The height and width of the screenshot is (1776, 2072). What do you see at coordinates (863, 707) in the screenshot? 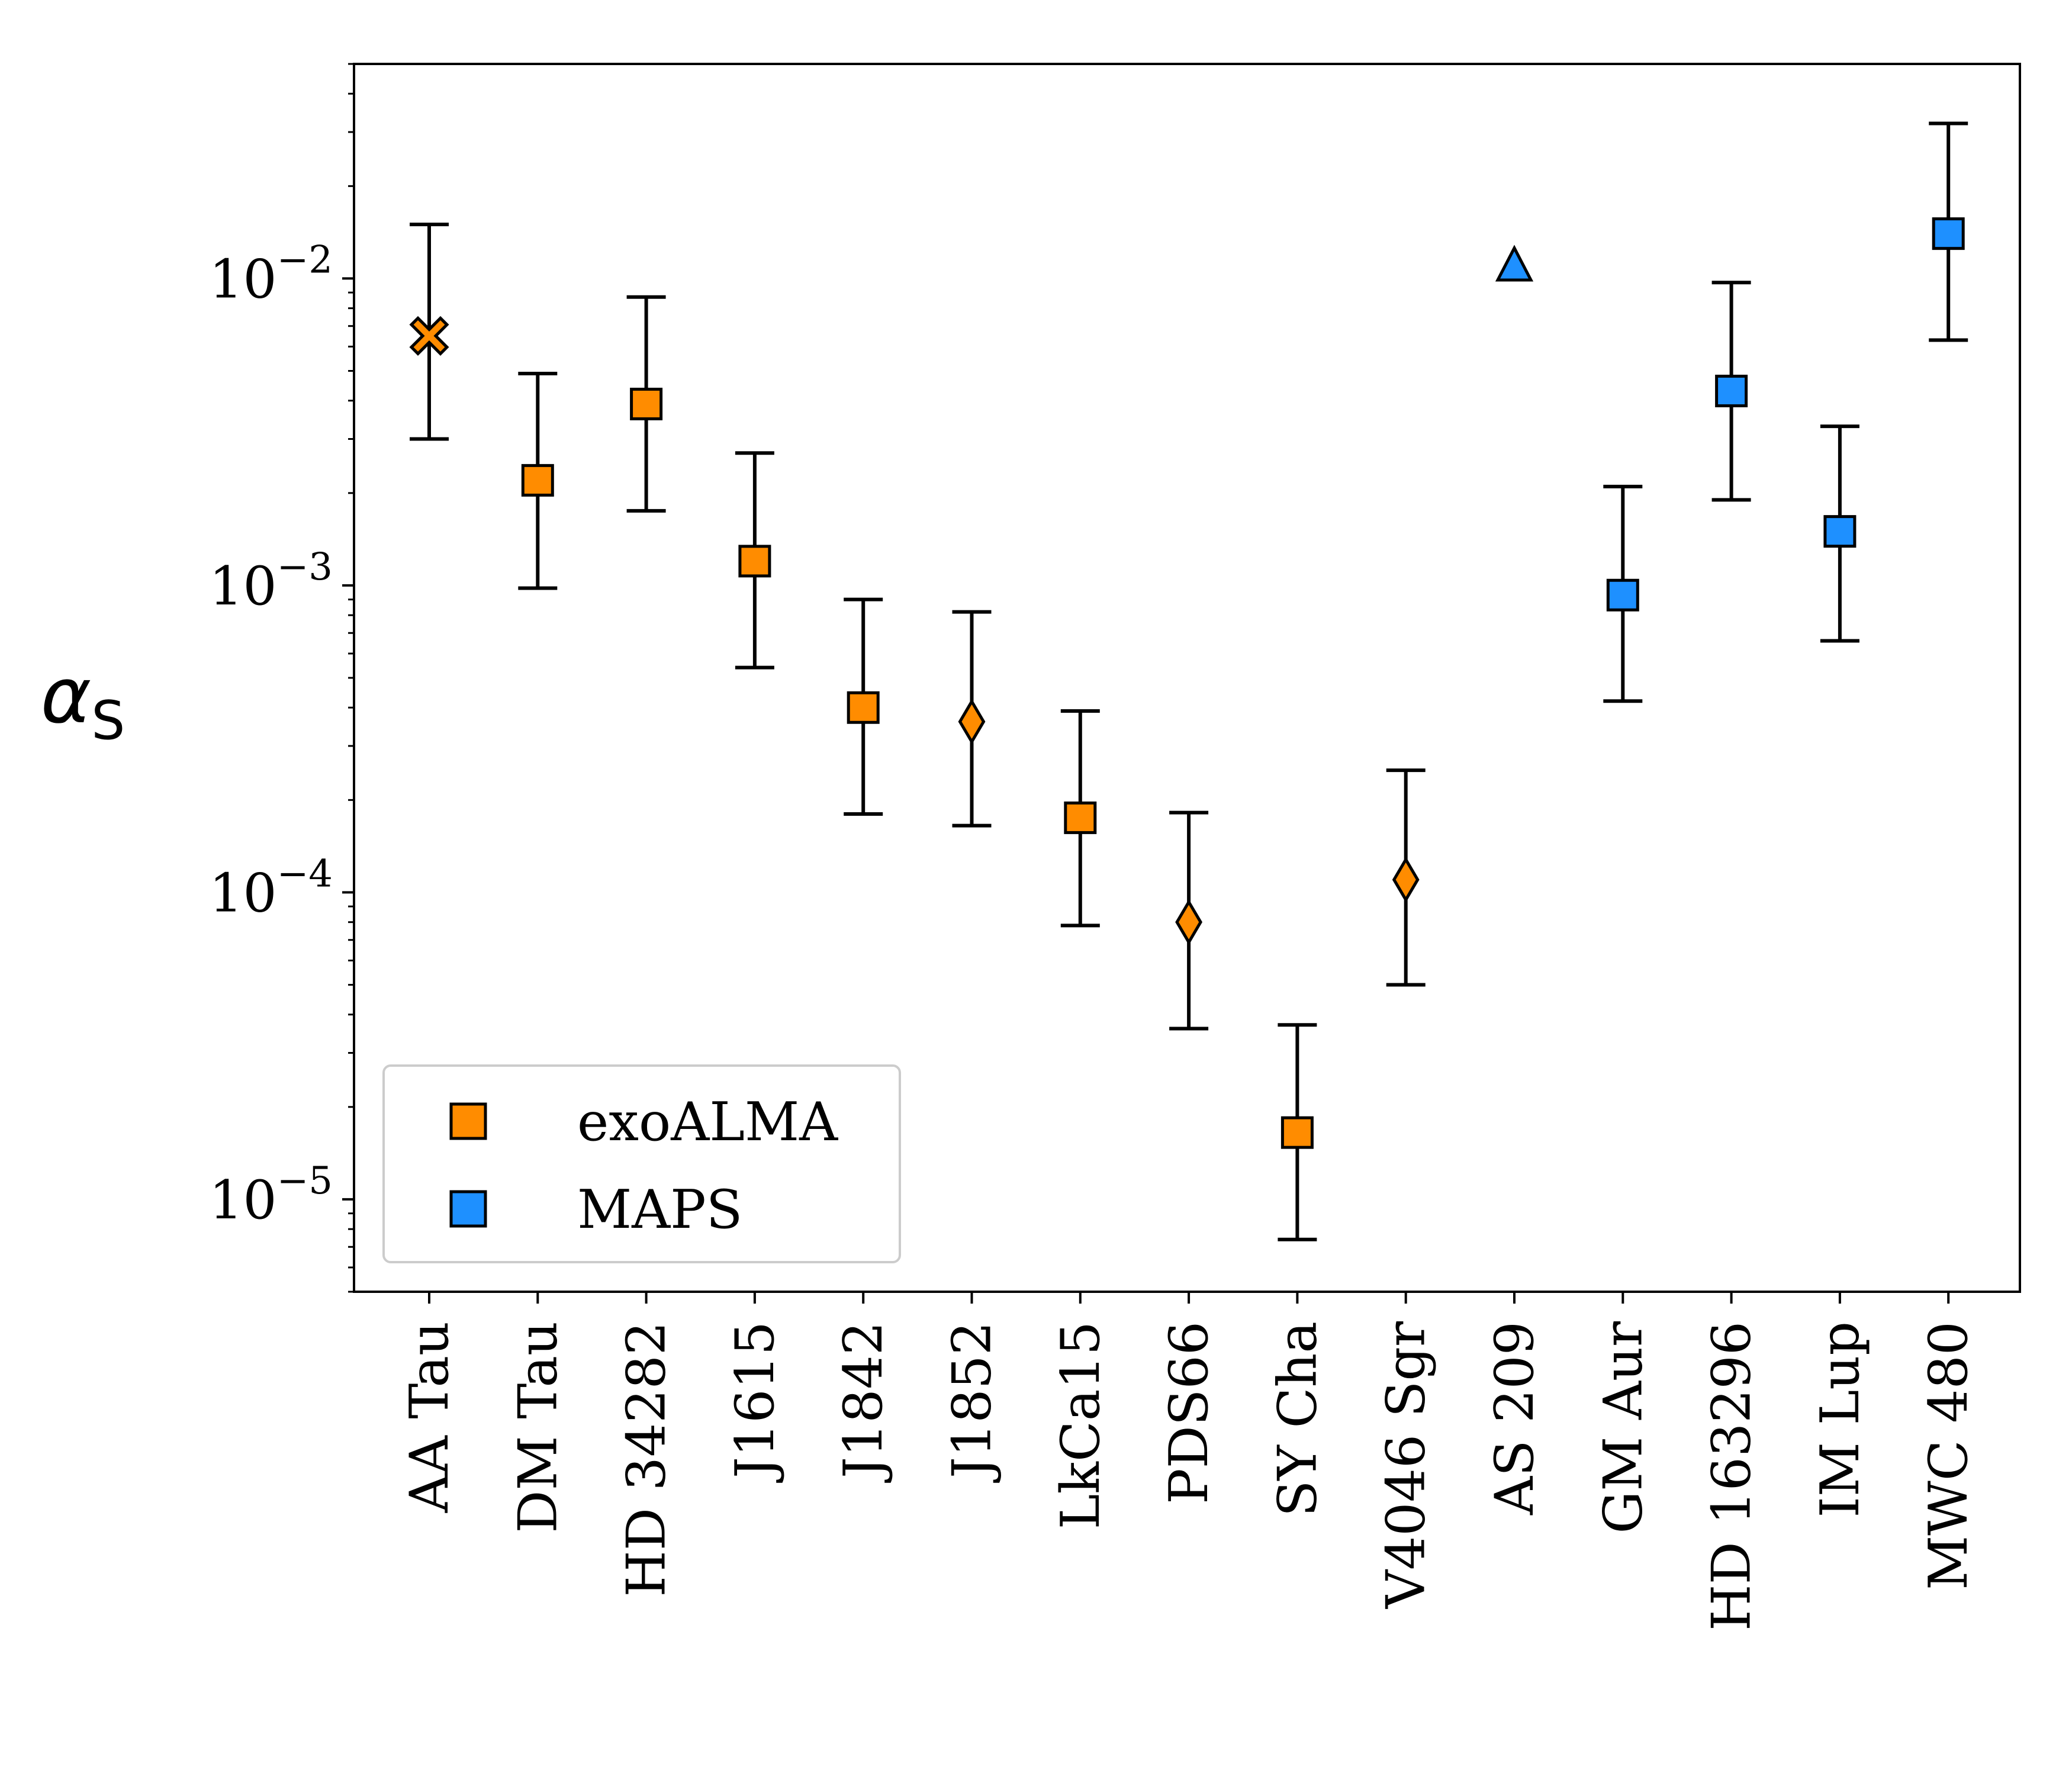
I see `point-j1842-marker` at bounding box center [863, 707].